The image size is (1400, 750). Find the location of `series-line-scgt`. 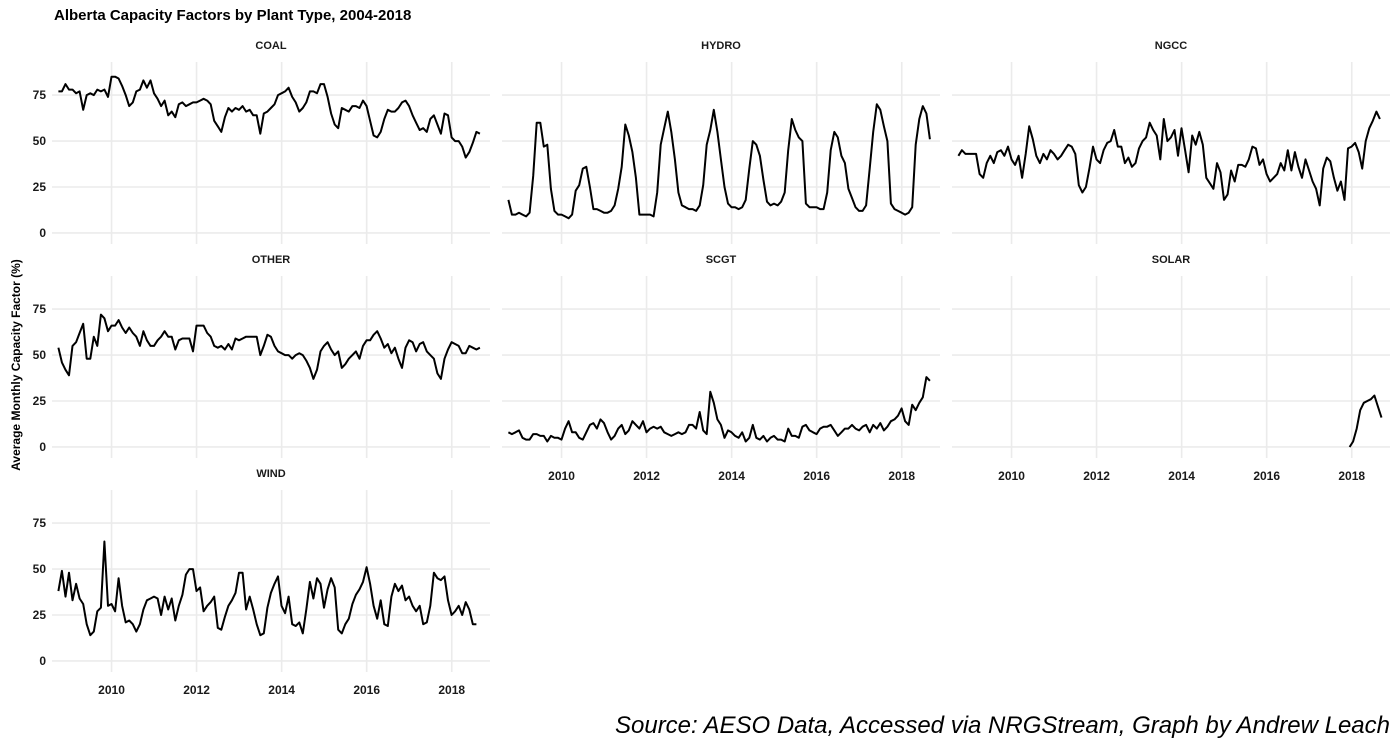

series-line-scgt is located at coordinates (719, 409).